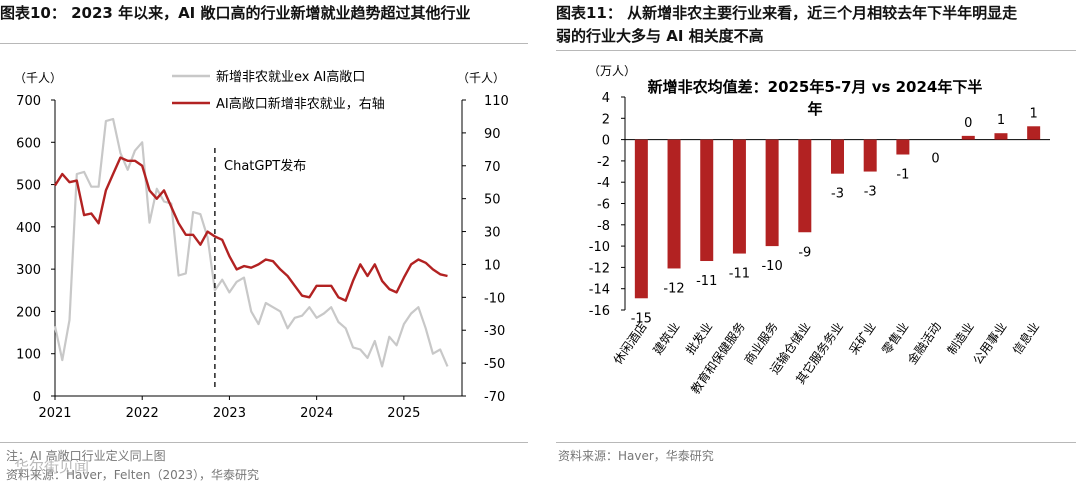  What do you see at coordinates (492, 167) in the screenshot?
I see `right-y-tick-label: 70` at bounding box center [492, 167].